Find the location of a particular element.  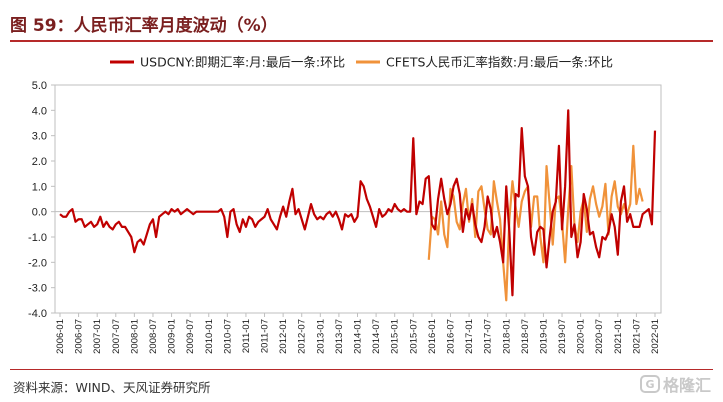

x-tick-label: 2011-07 is located at coordinates (265, 336).